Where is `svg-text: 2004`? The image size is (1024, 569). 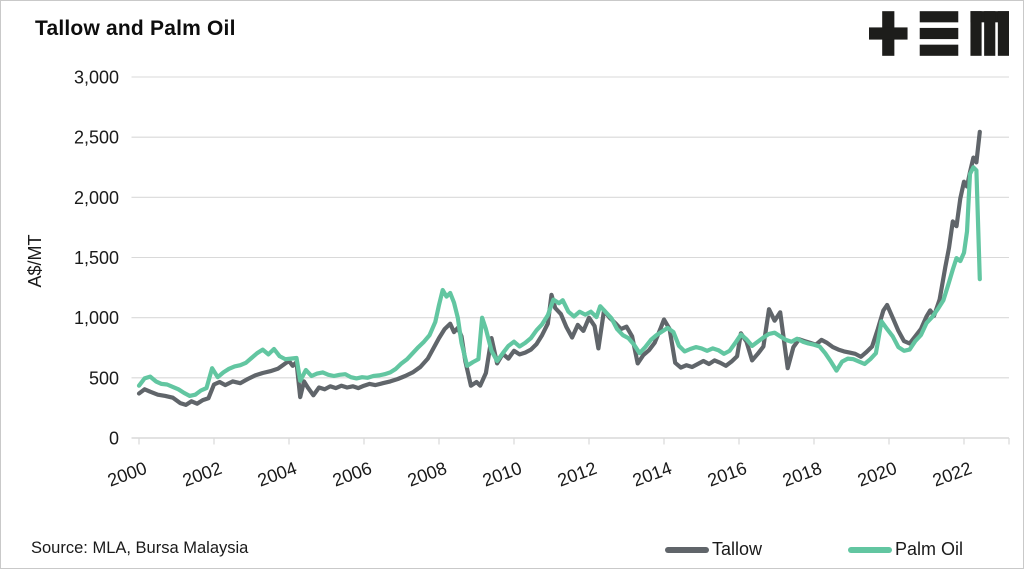
svg-text: 2004 is located at coordinates (277, 474).